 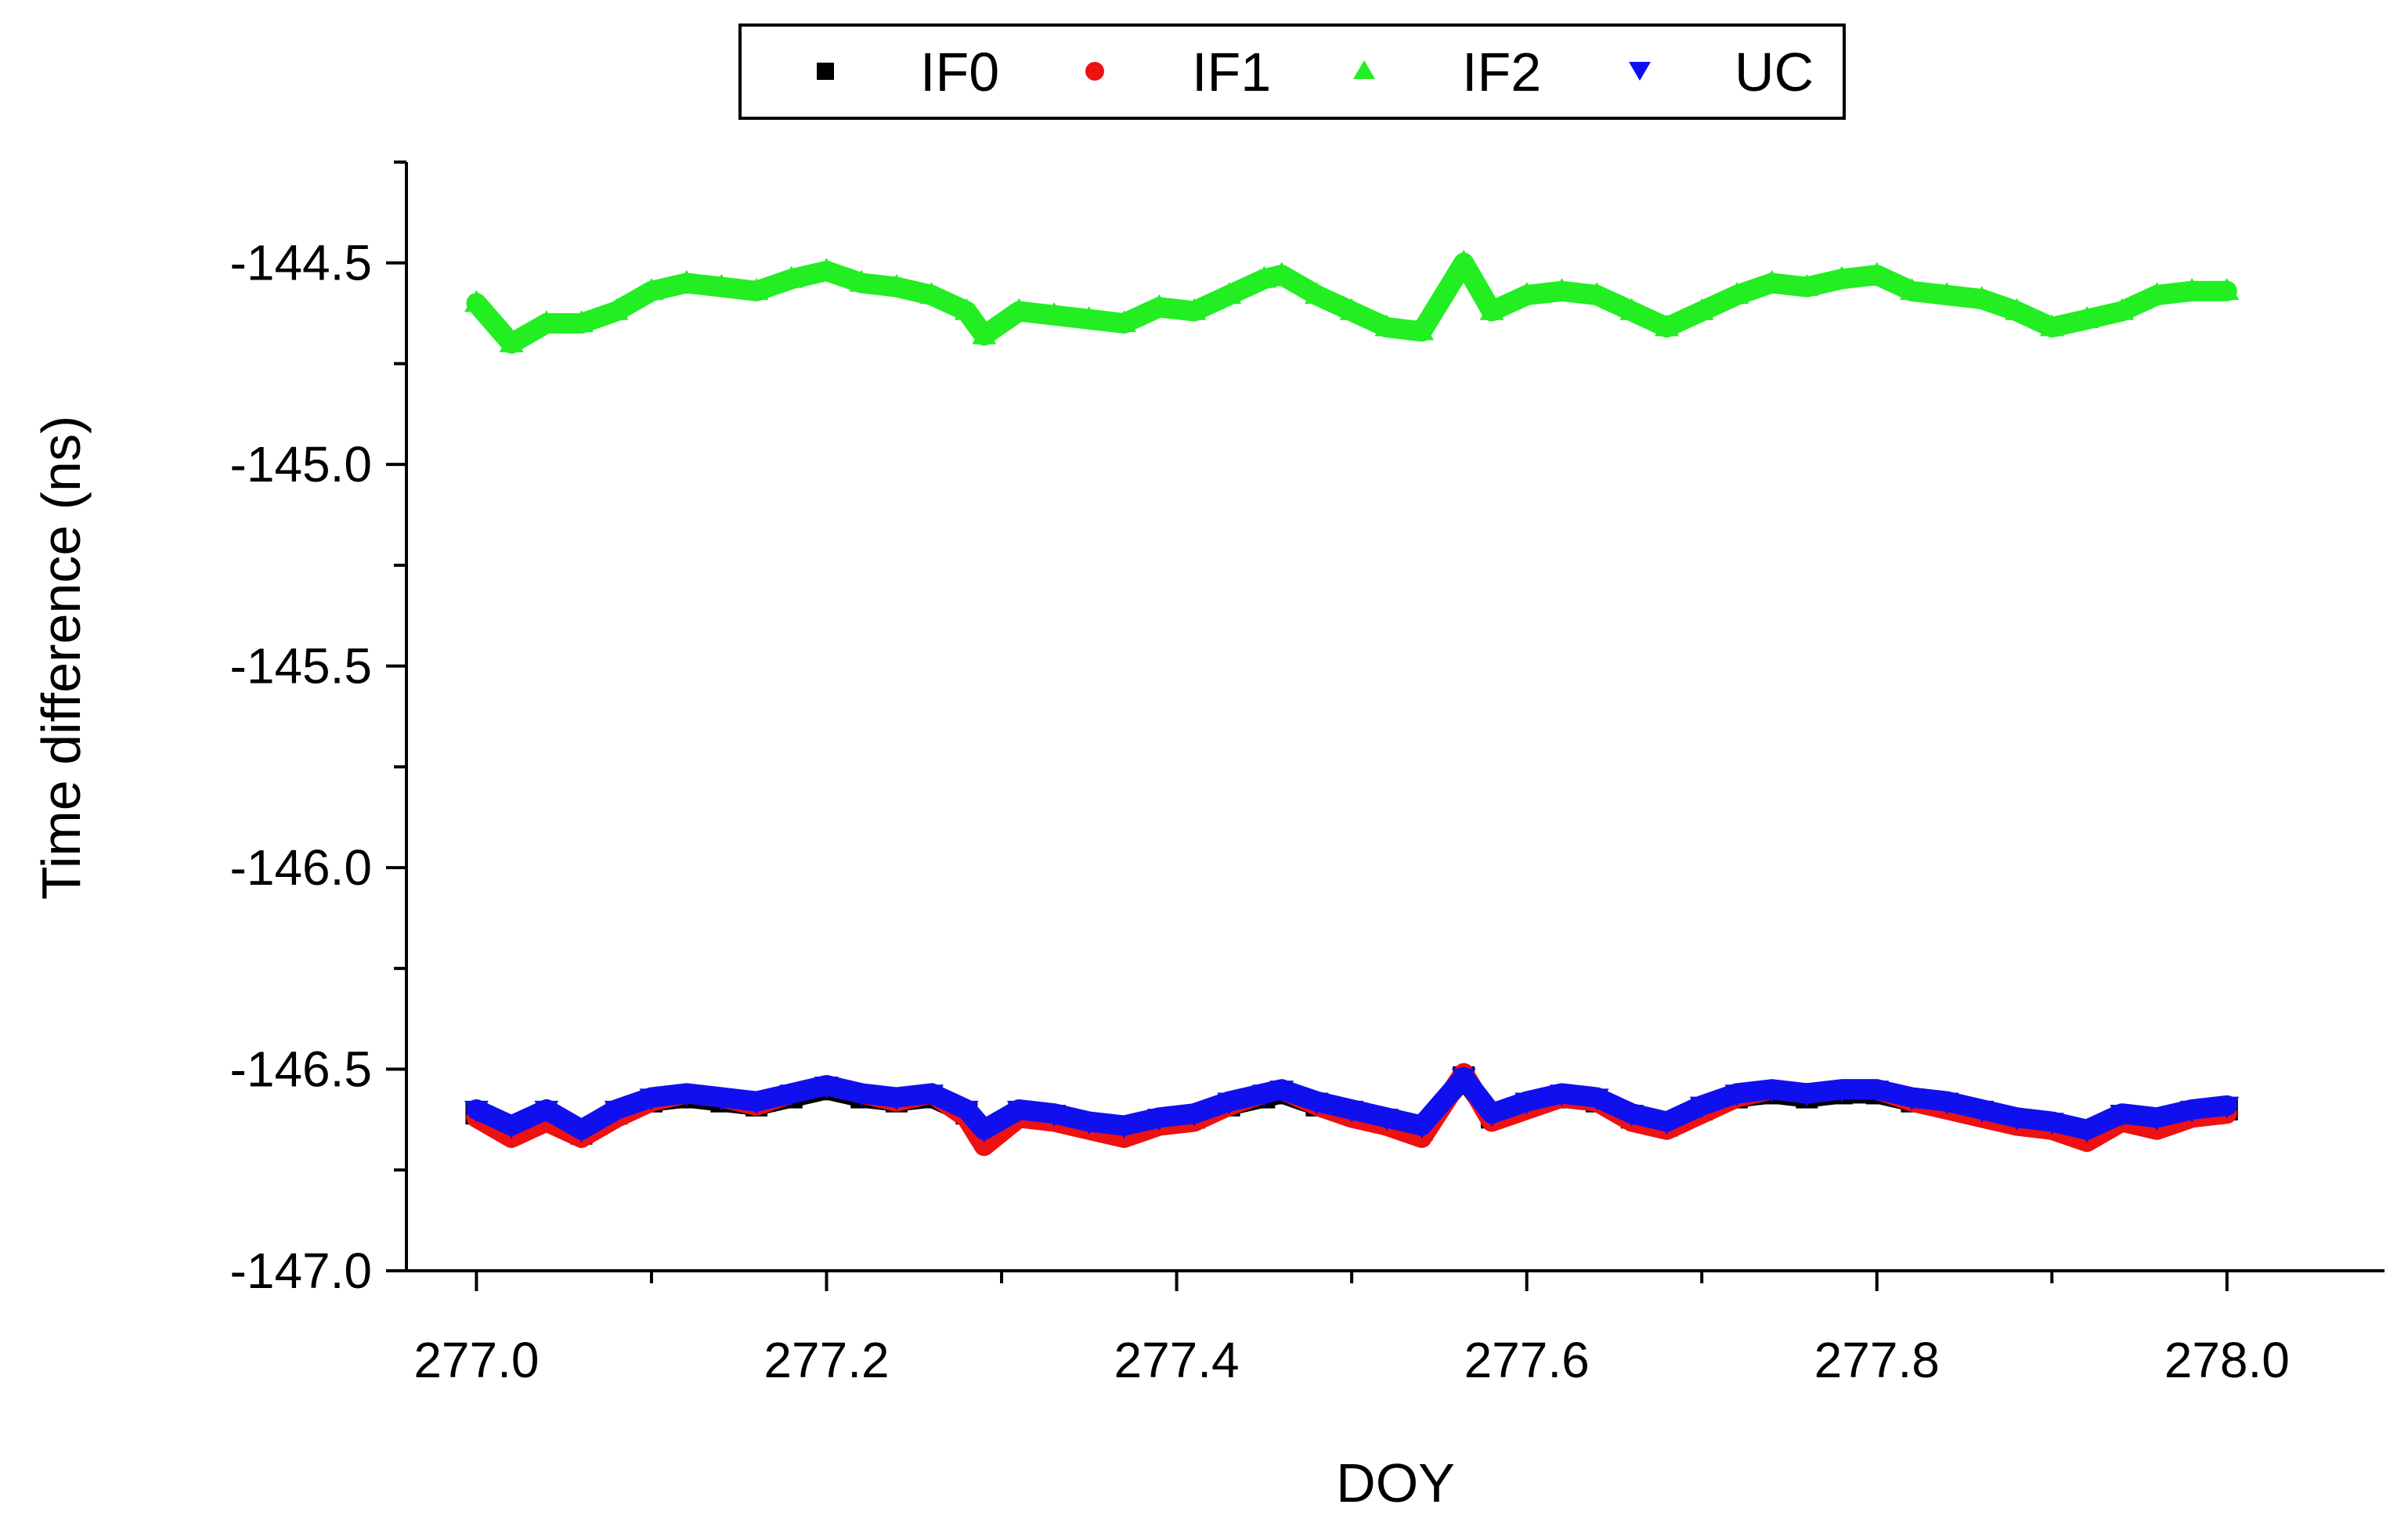 What do you see at coordinates (1502, 72) in the screenshot?
I see `legend-label-if2: IF2` at bounding box center [1502, 72].